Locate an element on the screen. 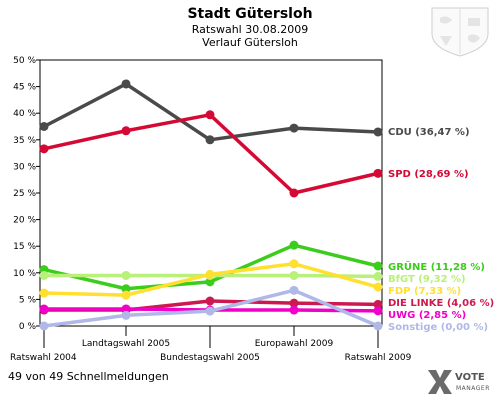 The width and height of the screenshot is (500, 400). y-tick-label: 25 % is located at coordinates (24, 194).